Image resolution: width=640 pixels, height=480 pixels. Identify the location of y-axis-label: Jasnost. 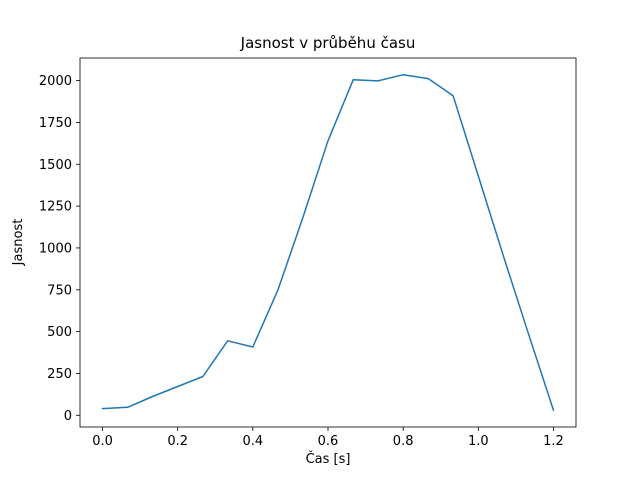
(18, 243).